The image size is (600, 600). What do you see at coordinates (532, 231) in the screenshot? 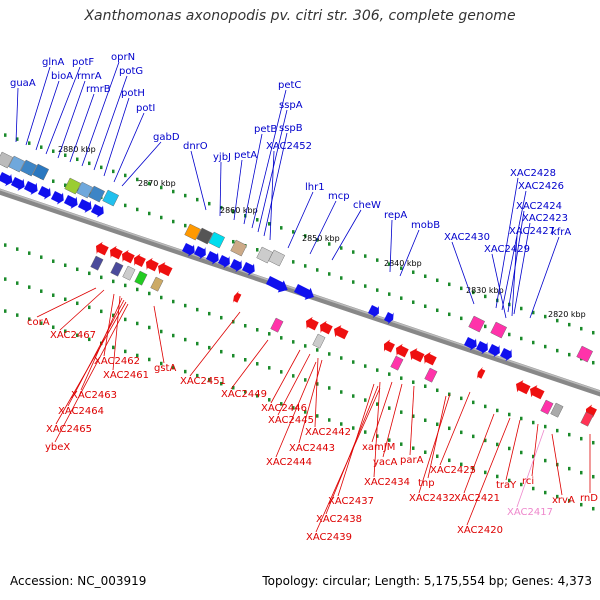
I see `gene-label-forward: XAC2427` at bounding box center [532, 231].